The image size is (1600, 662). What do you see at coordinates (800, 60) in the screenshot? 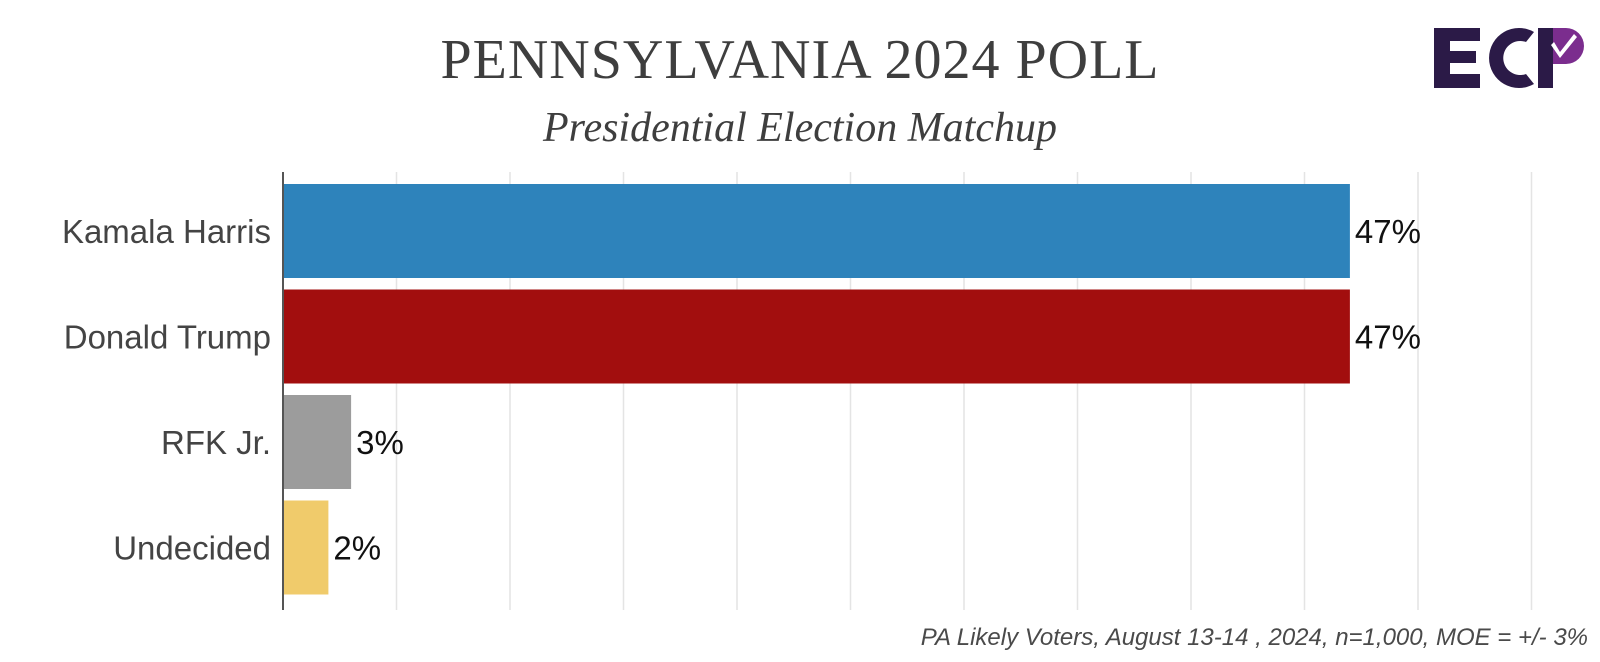
I see `chart-title: PENNSYLVANIA 2024 POLL` at bounding box center [800, 60].